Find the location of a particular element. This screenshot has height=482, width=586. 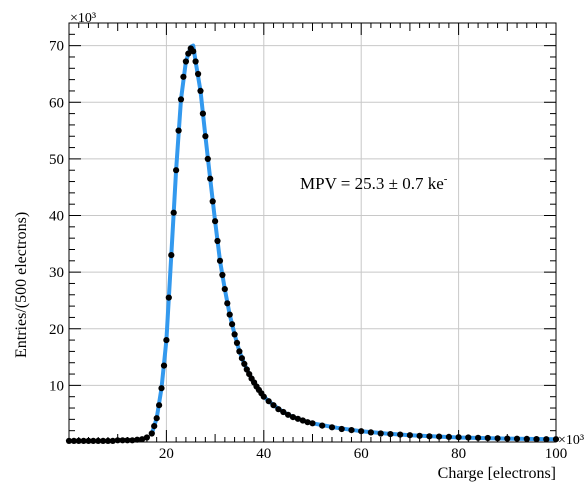

x-tick-label: 100 is located at coordinates (556, 454).